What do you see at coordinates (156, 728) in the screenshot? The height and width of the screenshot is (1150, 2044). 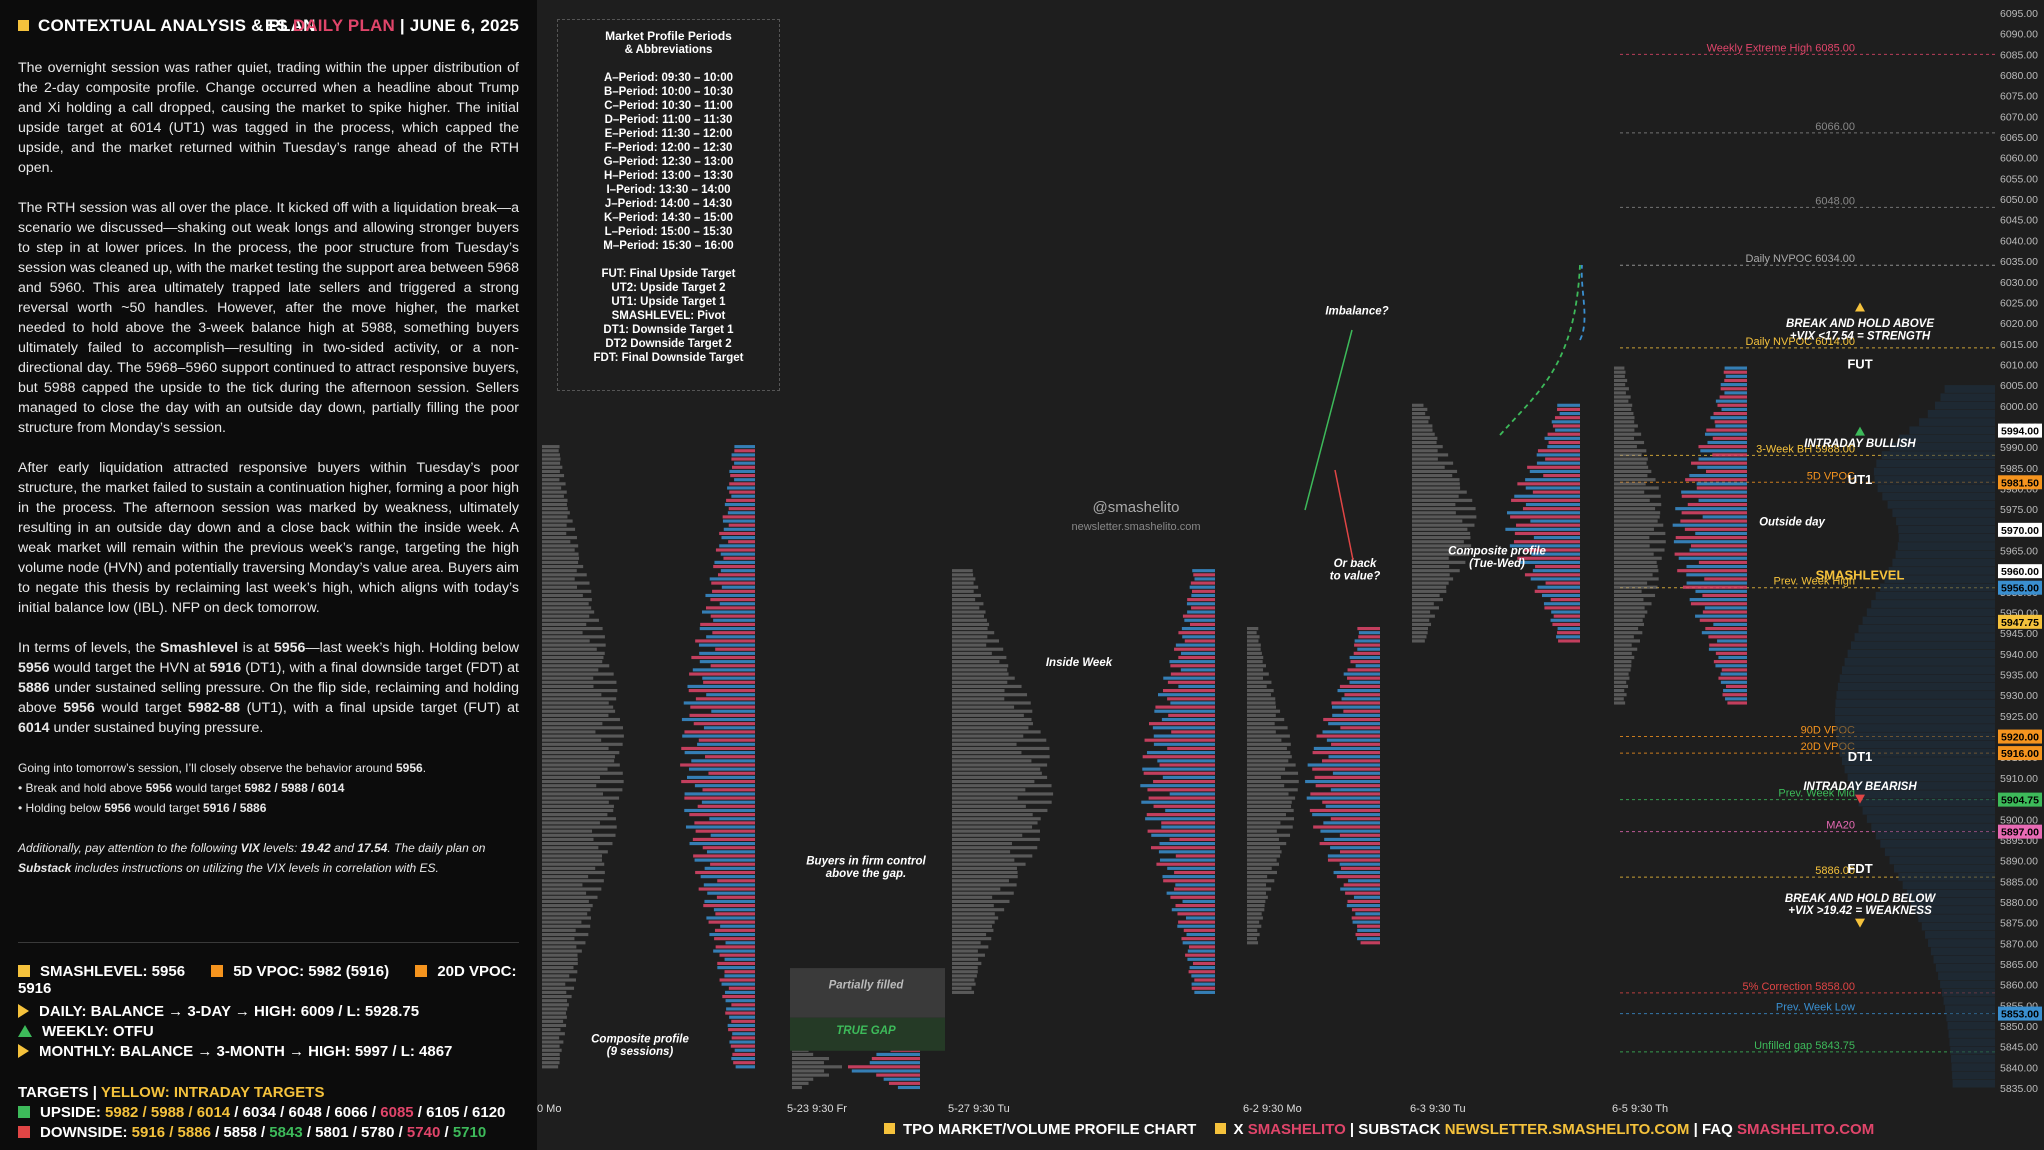 I see `text: under sustained buying pressure.` at bounding box center [156, 728].